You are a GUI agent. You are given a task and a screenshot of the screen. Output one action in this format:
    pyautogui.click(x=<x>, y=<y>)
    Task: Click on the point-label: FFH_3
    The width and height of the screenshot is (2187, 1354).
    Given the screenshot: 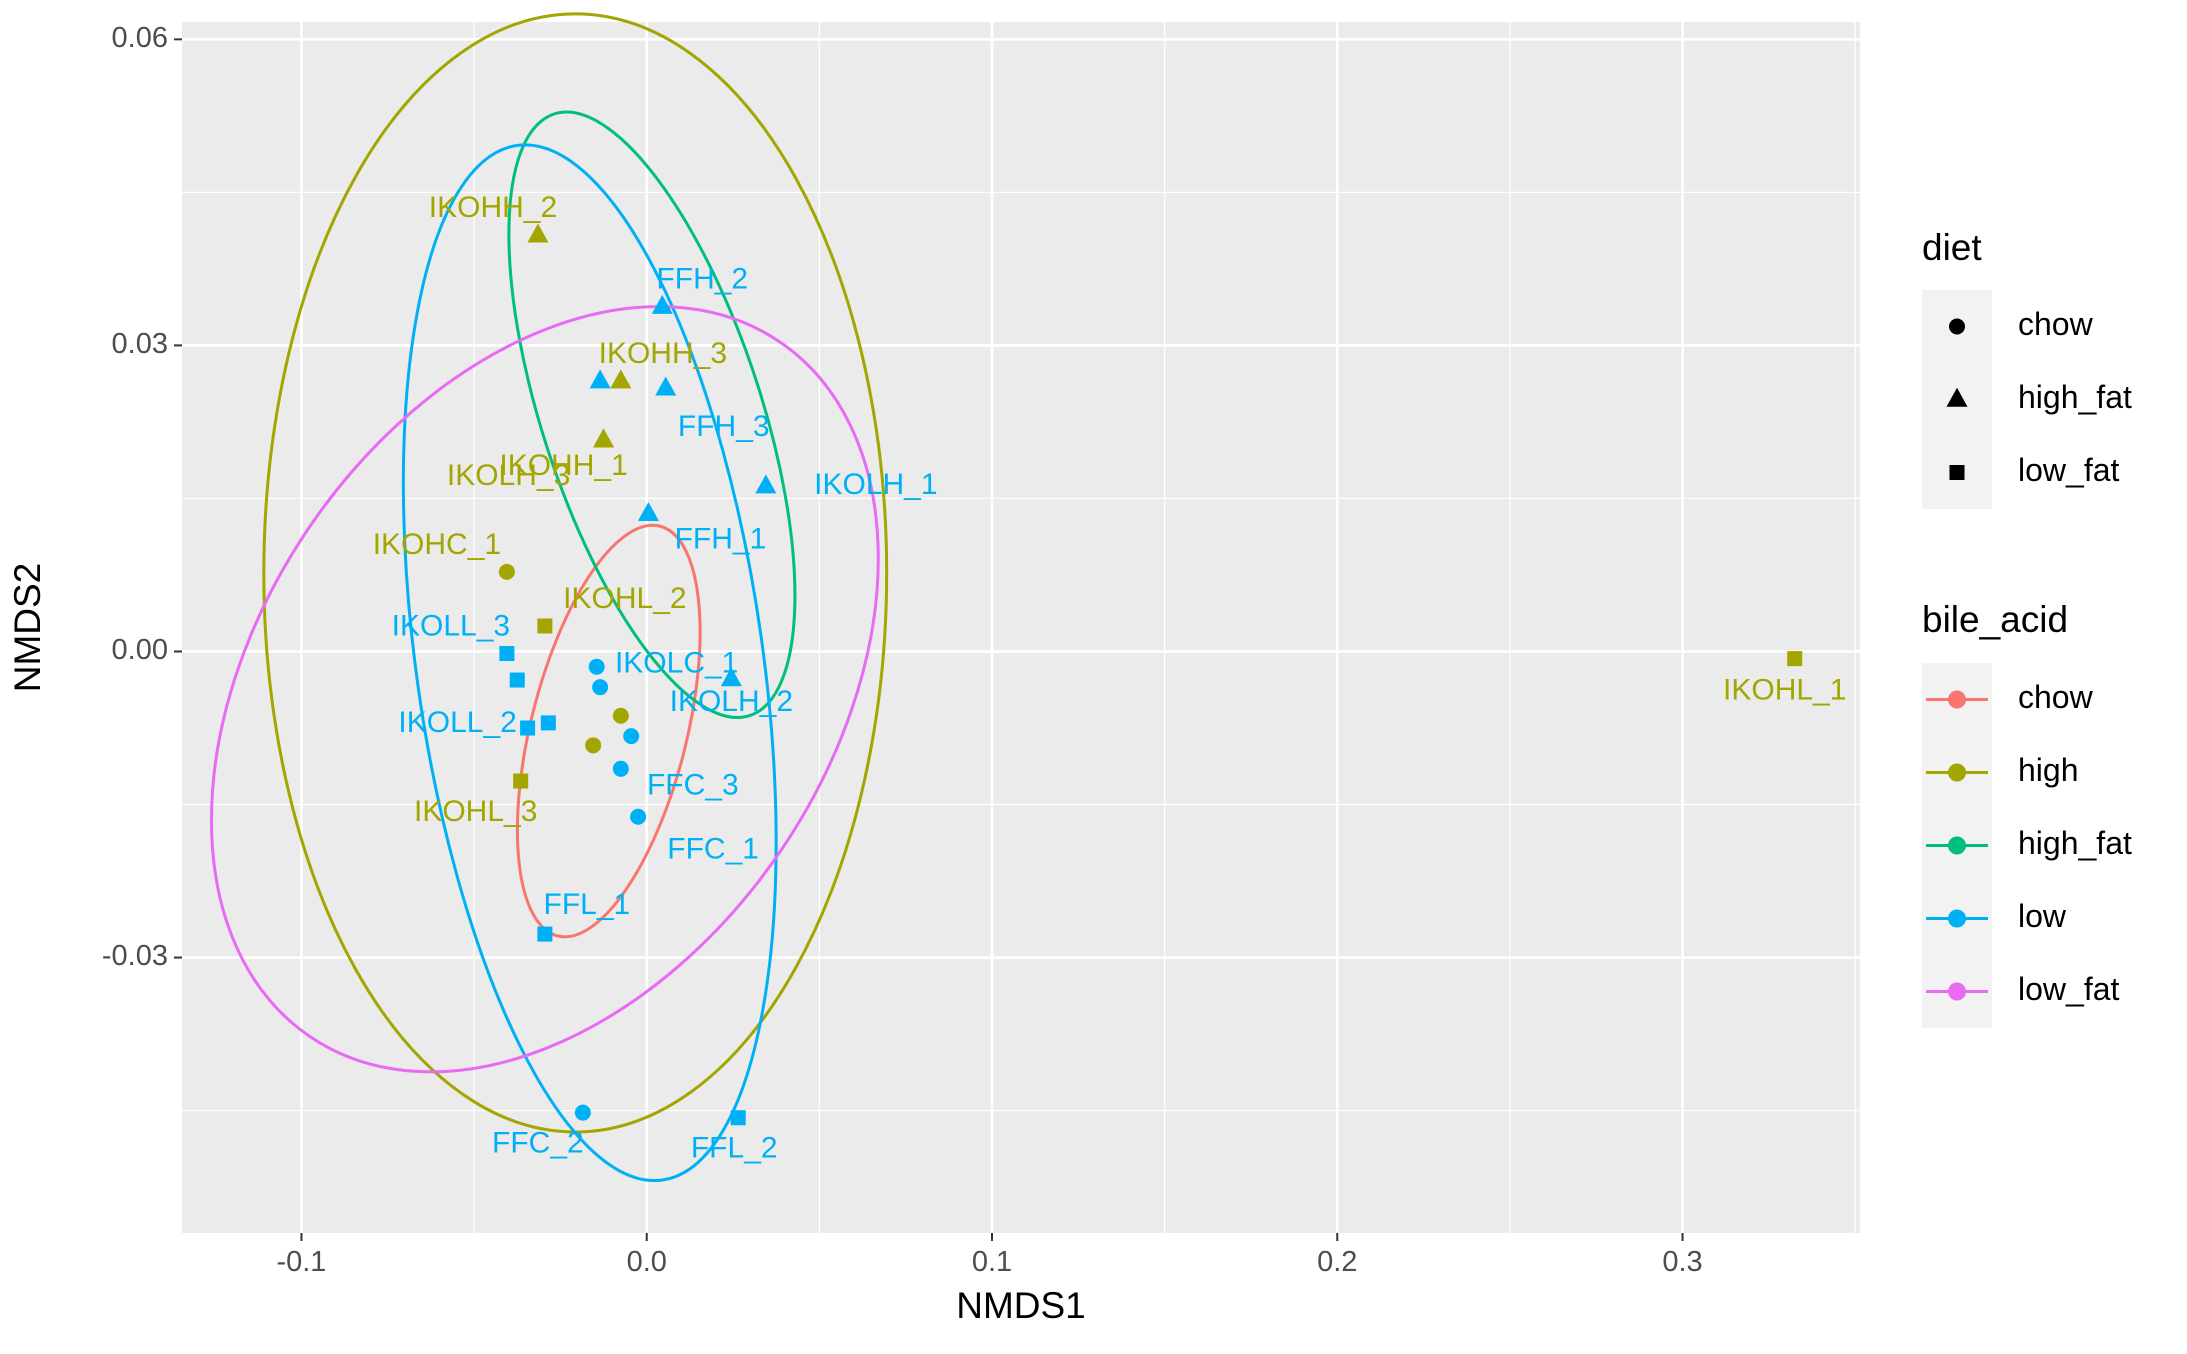 What is the action you would take?
    pyautogui.click(x=724, y=426)
    